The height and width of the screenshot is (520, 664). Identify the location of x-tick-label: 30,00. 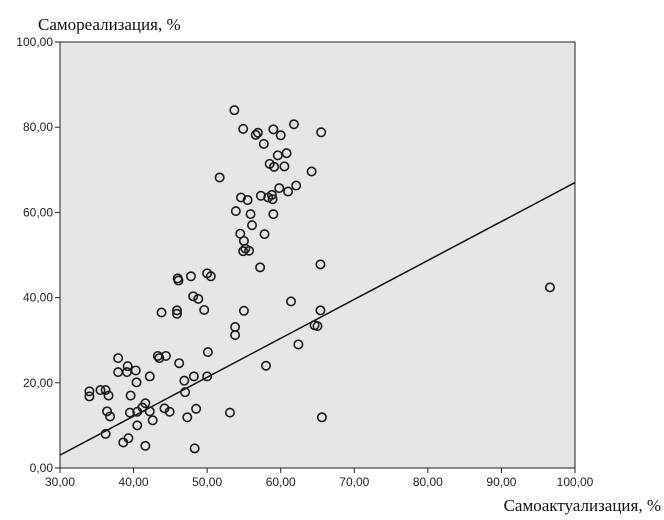
(60, 482).